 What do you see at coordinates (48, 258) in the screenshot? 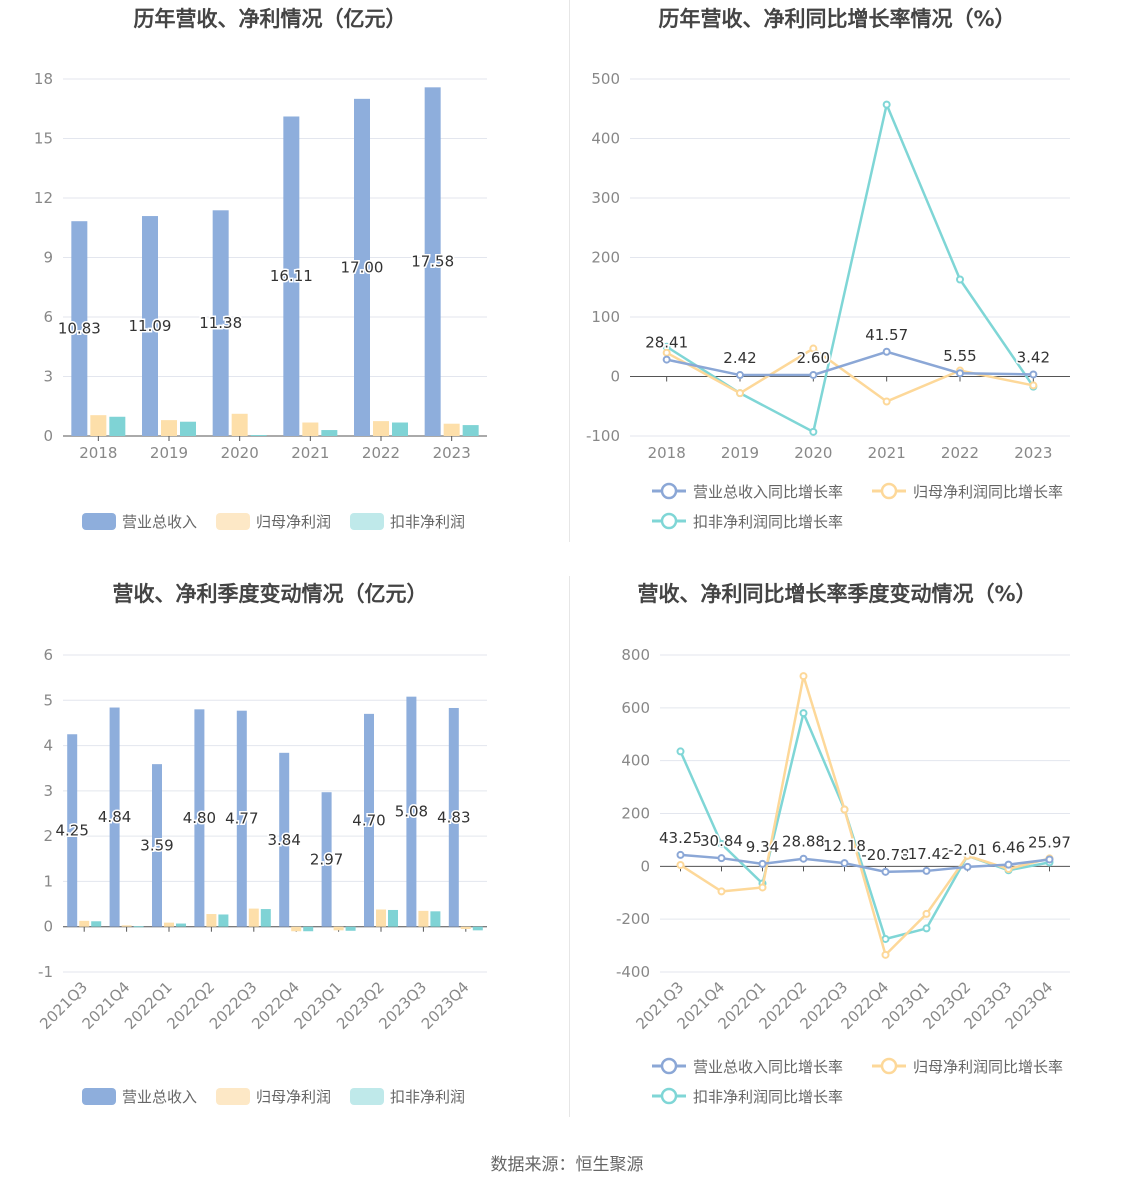
I see `y-tick-label: 9` at bounding box center [48, 258].